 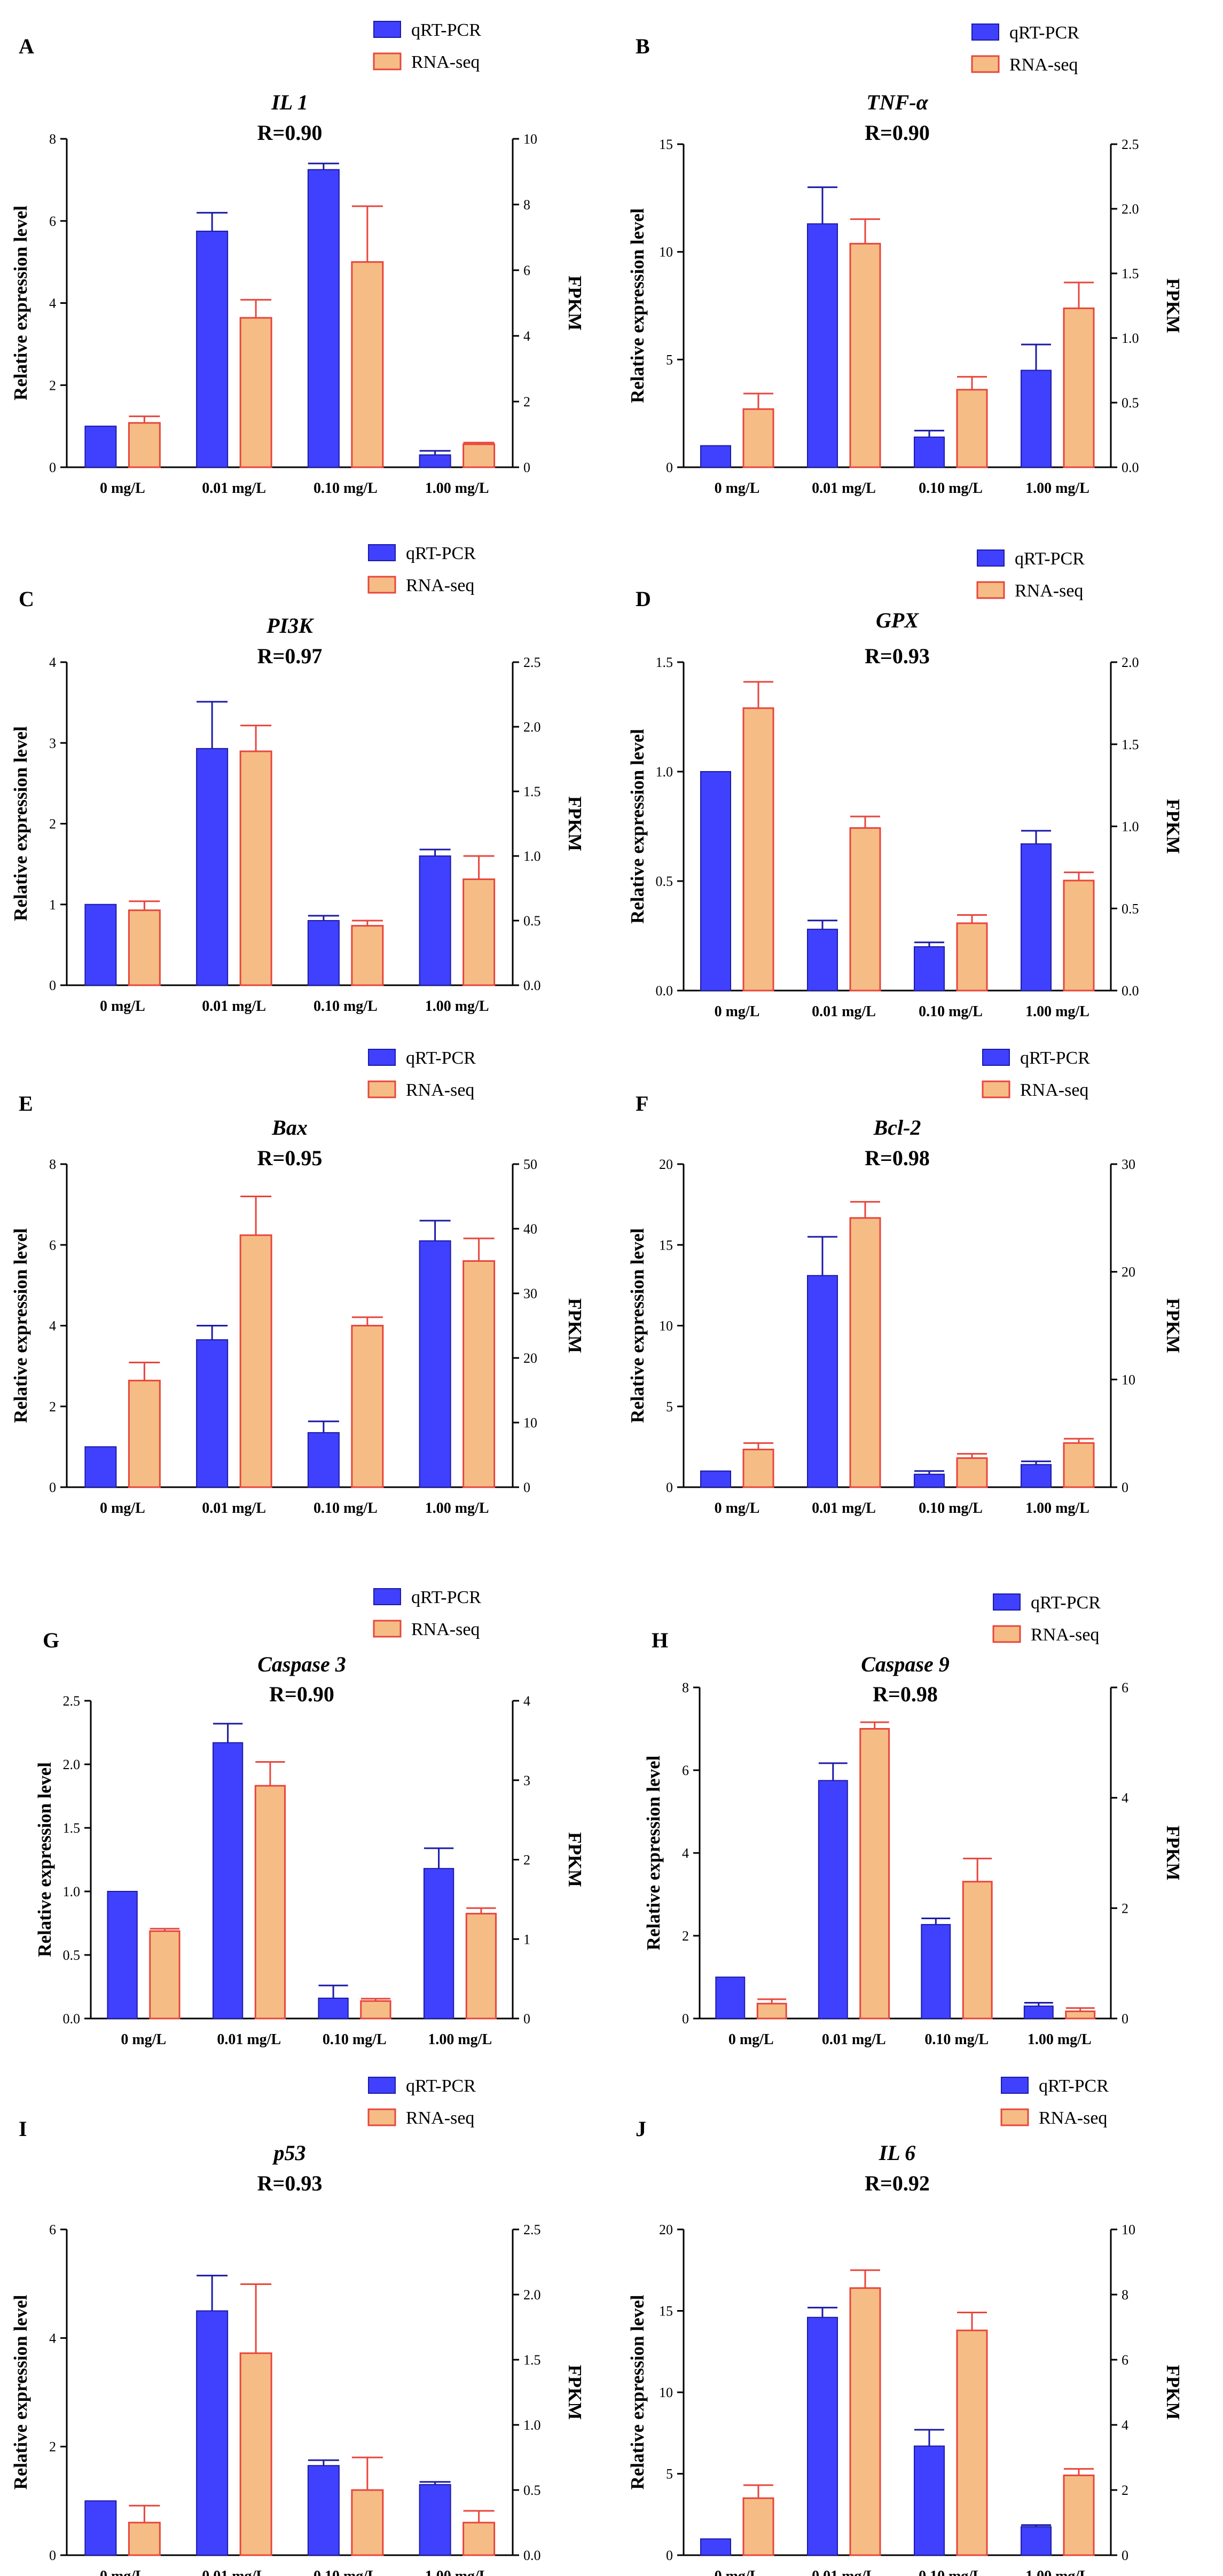 What do you see at coordinates (638, 1326) in the screenshot?
I see `y-axis-title-left-f: Relative expression level` at bounding box center [638, 1326].